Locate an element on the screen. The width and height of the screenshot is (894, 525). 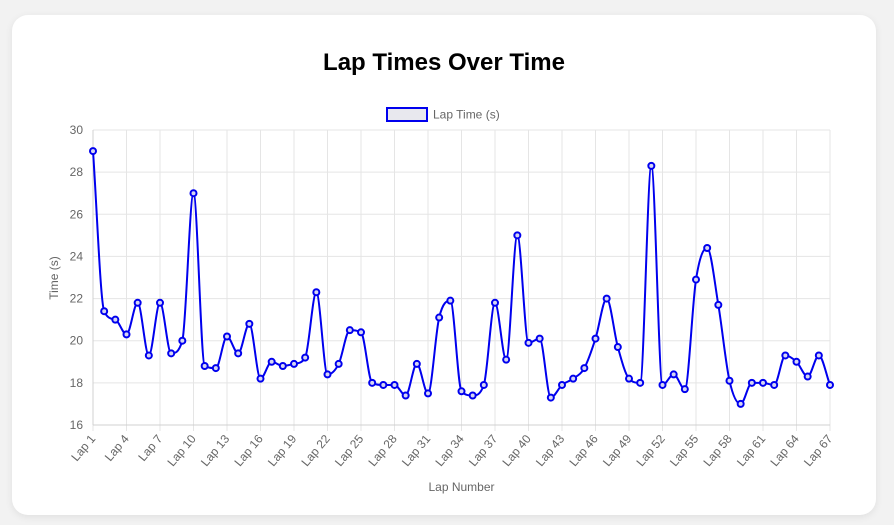
x-tick-label: Lap 19 is located at coordinates (282, 450).